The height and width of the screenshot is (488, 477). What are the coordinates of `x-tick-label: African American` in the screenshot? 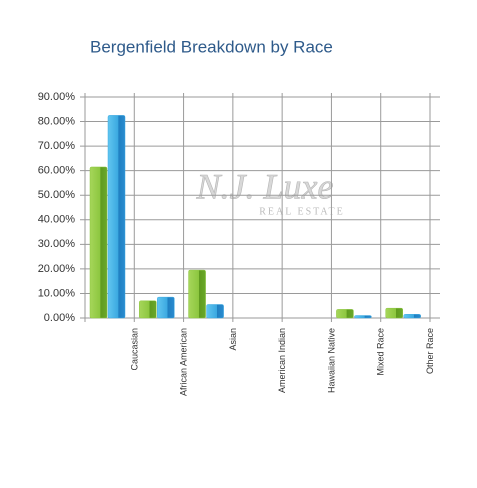 It's located at (184, 362).